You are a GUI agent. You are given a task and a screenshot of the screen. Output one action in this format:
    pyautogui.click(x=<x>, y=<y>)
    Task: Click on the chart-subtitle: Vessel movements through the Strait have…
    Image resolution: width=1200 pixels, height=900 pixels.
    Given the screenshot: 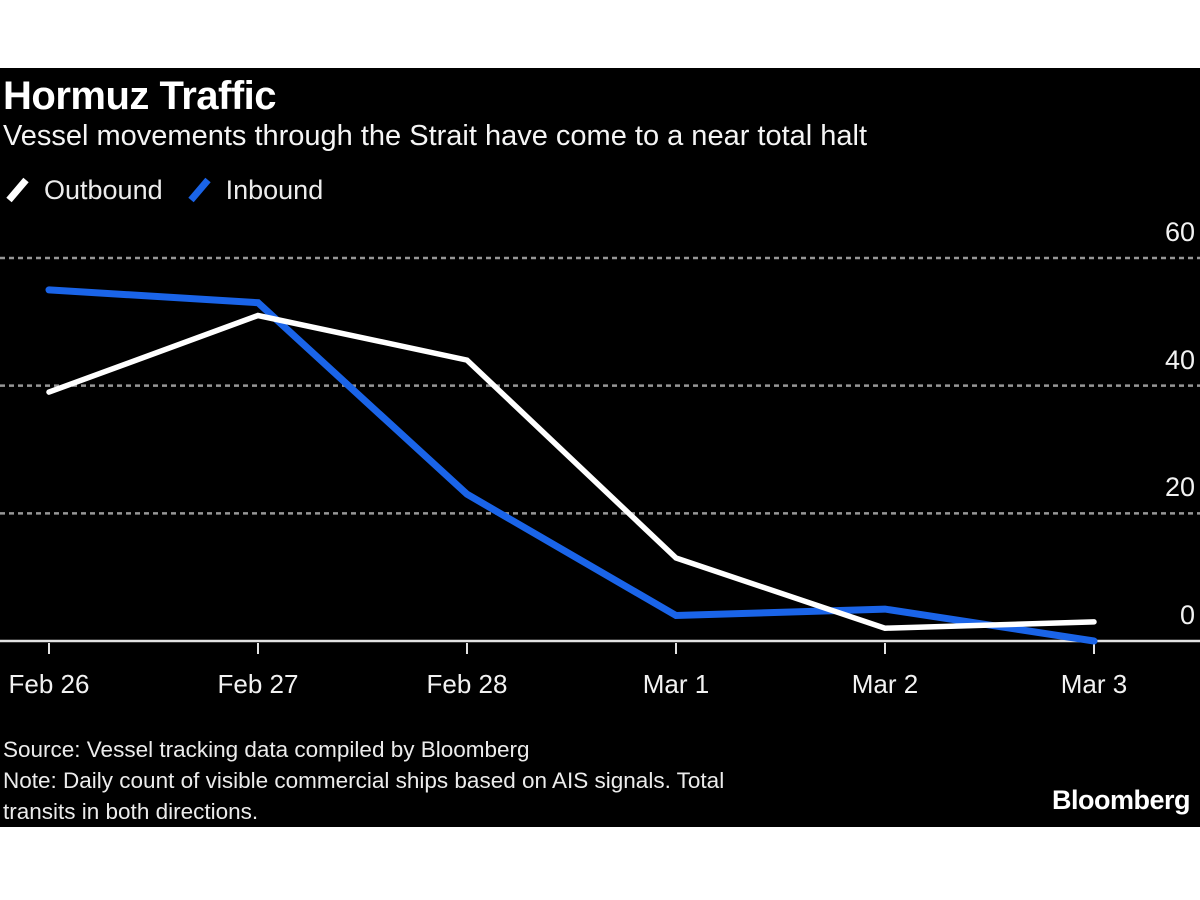 What is the action you would take?
    pyautogui.click(x=435, y=136)
    